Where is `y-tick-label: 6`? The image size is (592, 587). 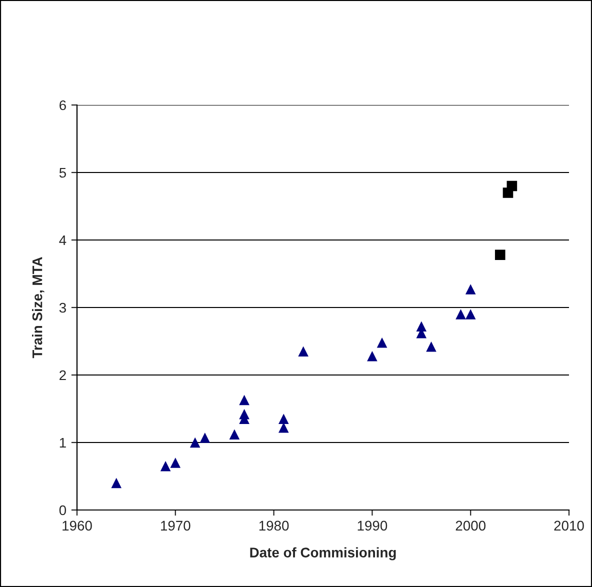 y-tick-label: 6 is located at coordinates (63, 105).